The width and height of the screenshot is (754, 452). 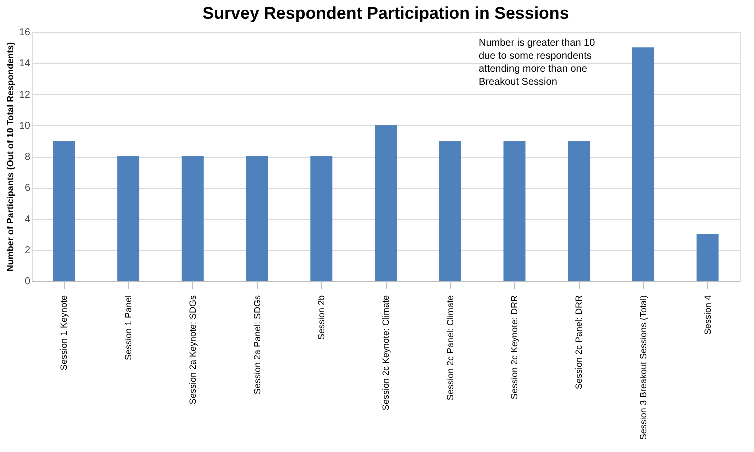 I want to click on y-tick-label: 6, so click(x=27, y=188).